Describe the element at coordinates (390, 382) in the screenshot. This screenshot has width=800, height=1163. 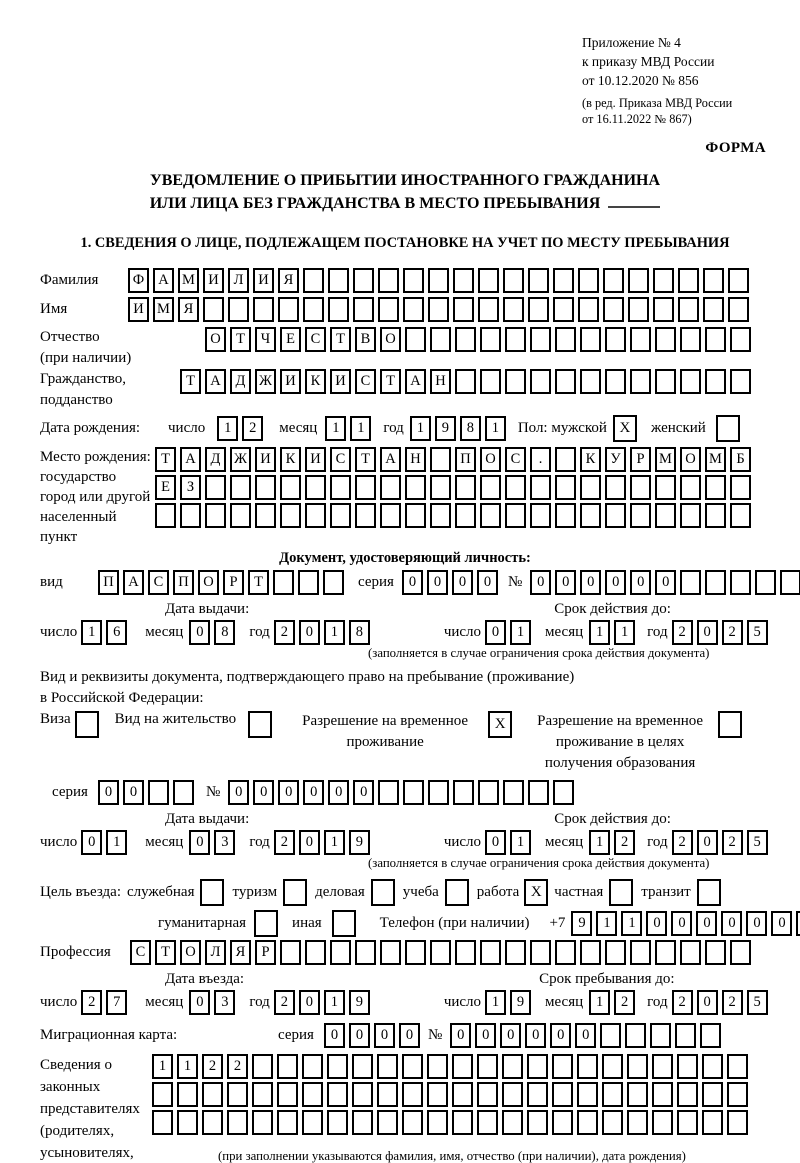
I see `char-cell: Т` at that location.